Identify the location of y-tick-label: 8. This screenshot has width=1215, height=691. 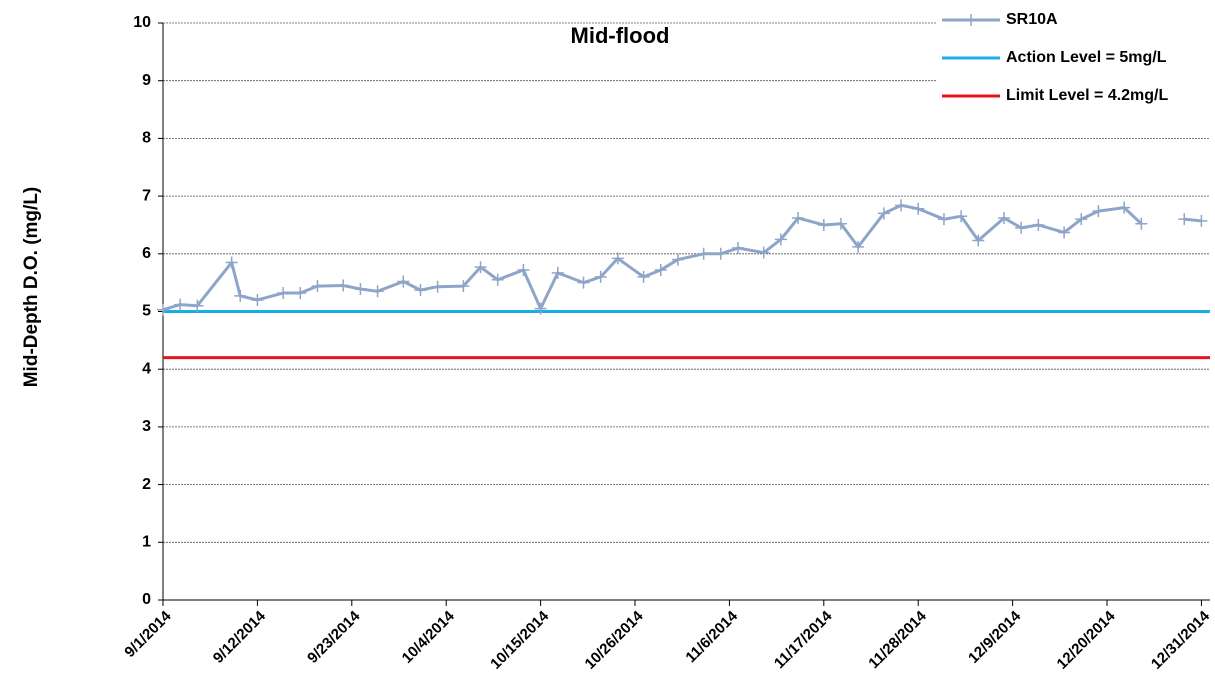
(146, 138).